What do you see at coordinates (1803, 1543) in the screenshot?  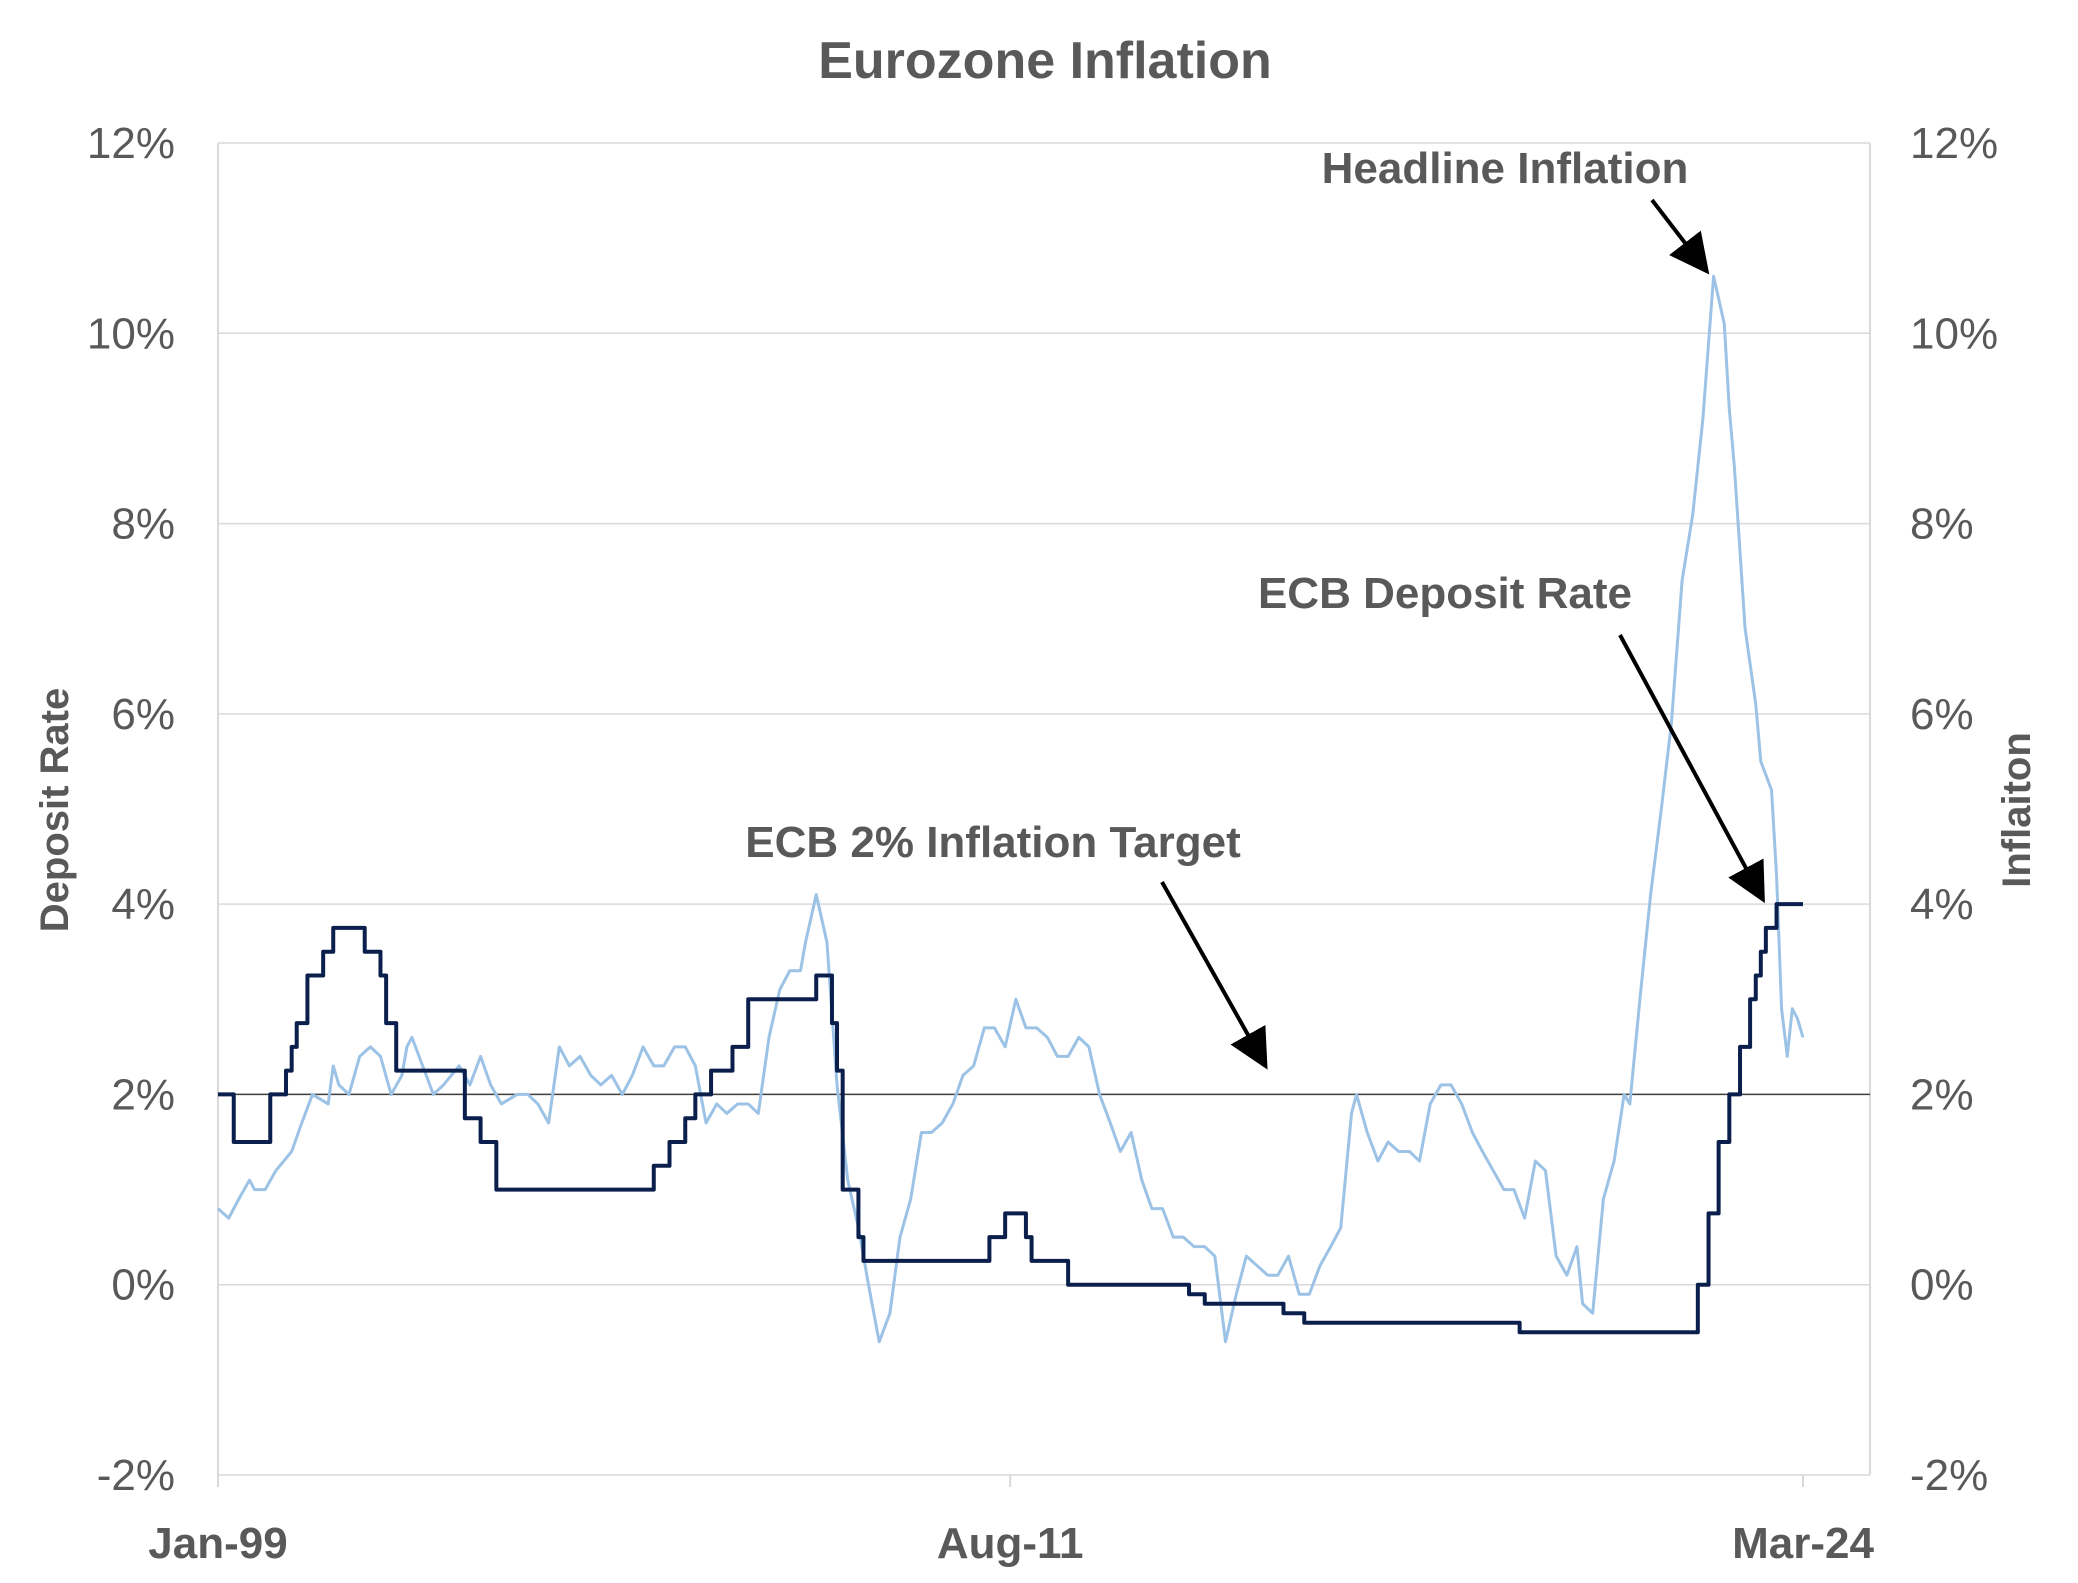 I see `x-tick-label: Mar-24` at bounding box center [1803, 1543].